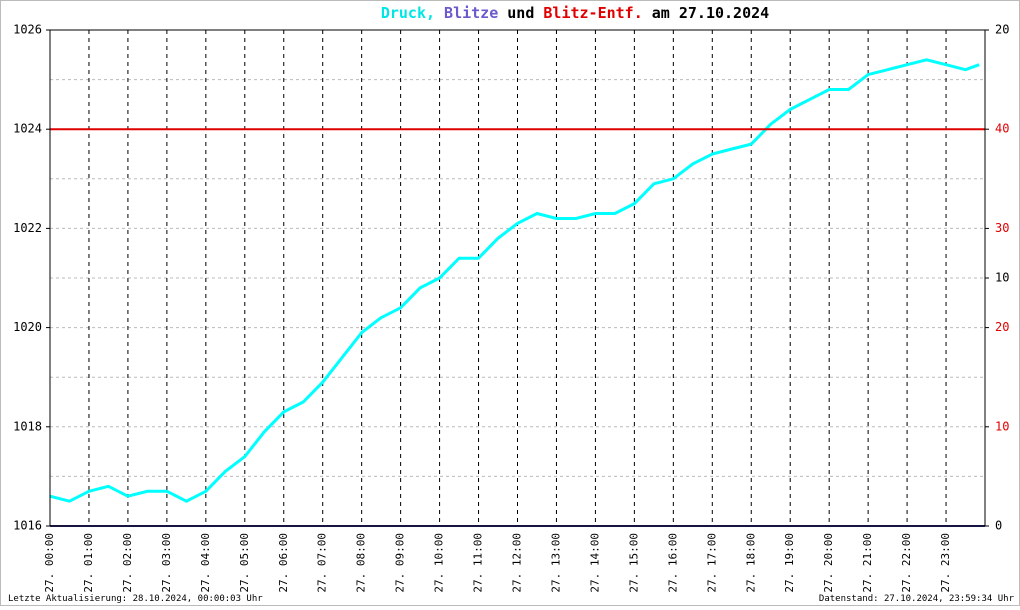 This screenshot has width=1020, height=610. What do you see at coordinates (710, 13) in the screenshot?
I see `title-date: am 27.10.2024` at bounding box center [710, 13].